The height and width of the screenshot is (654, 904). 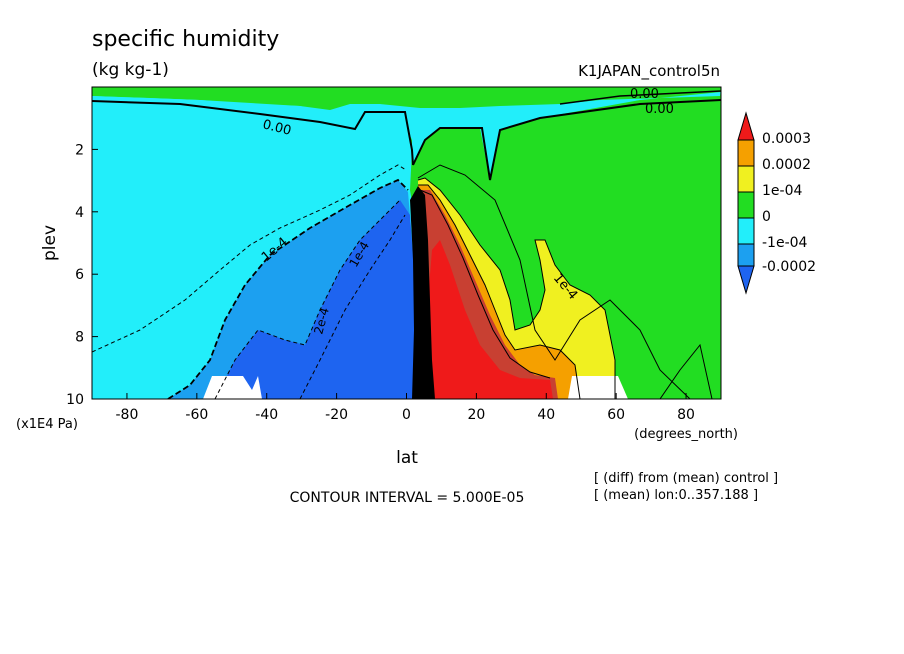 What do you see at coordinates (476, 415) in the screenshot?
I see `x-tick-label: 20` at bounding box center [476, 415].